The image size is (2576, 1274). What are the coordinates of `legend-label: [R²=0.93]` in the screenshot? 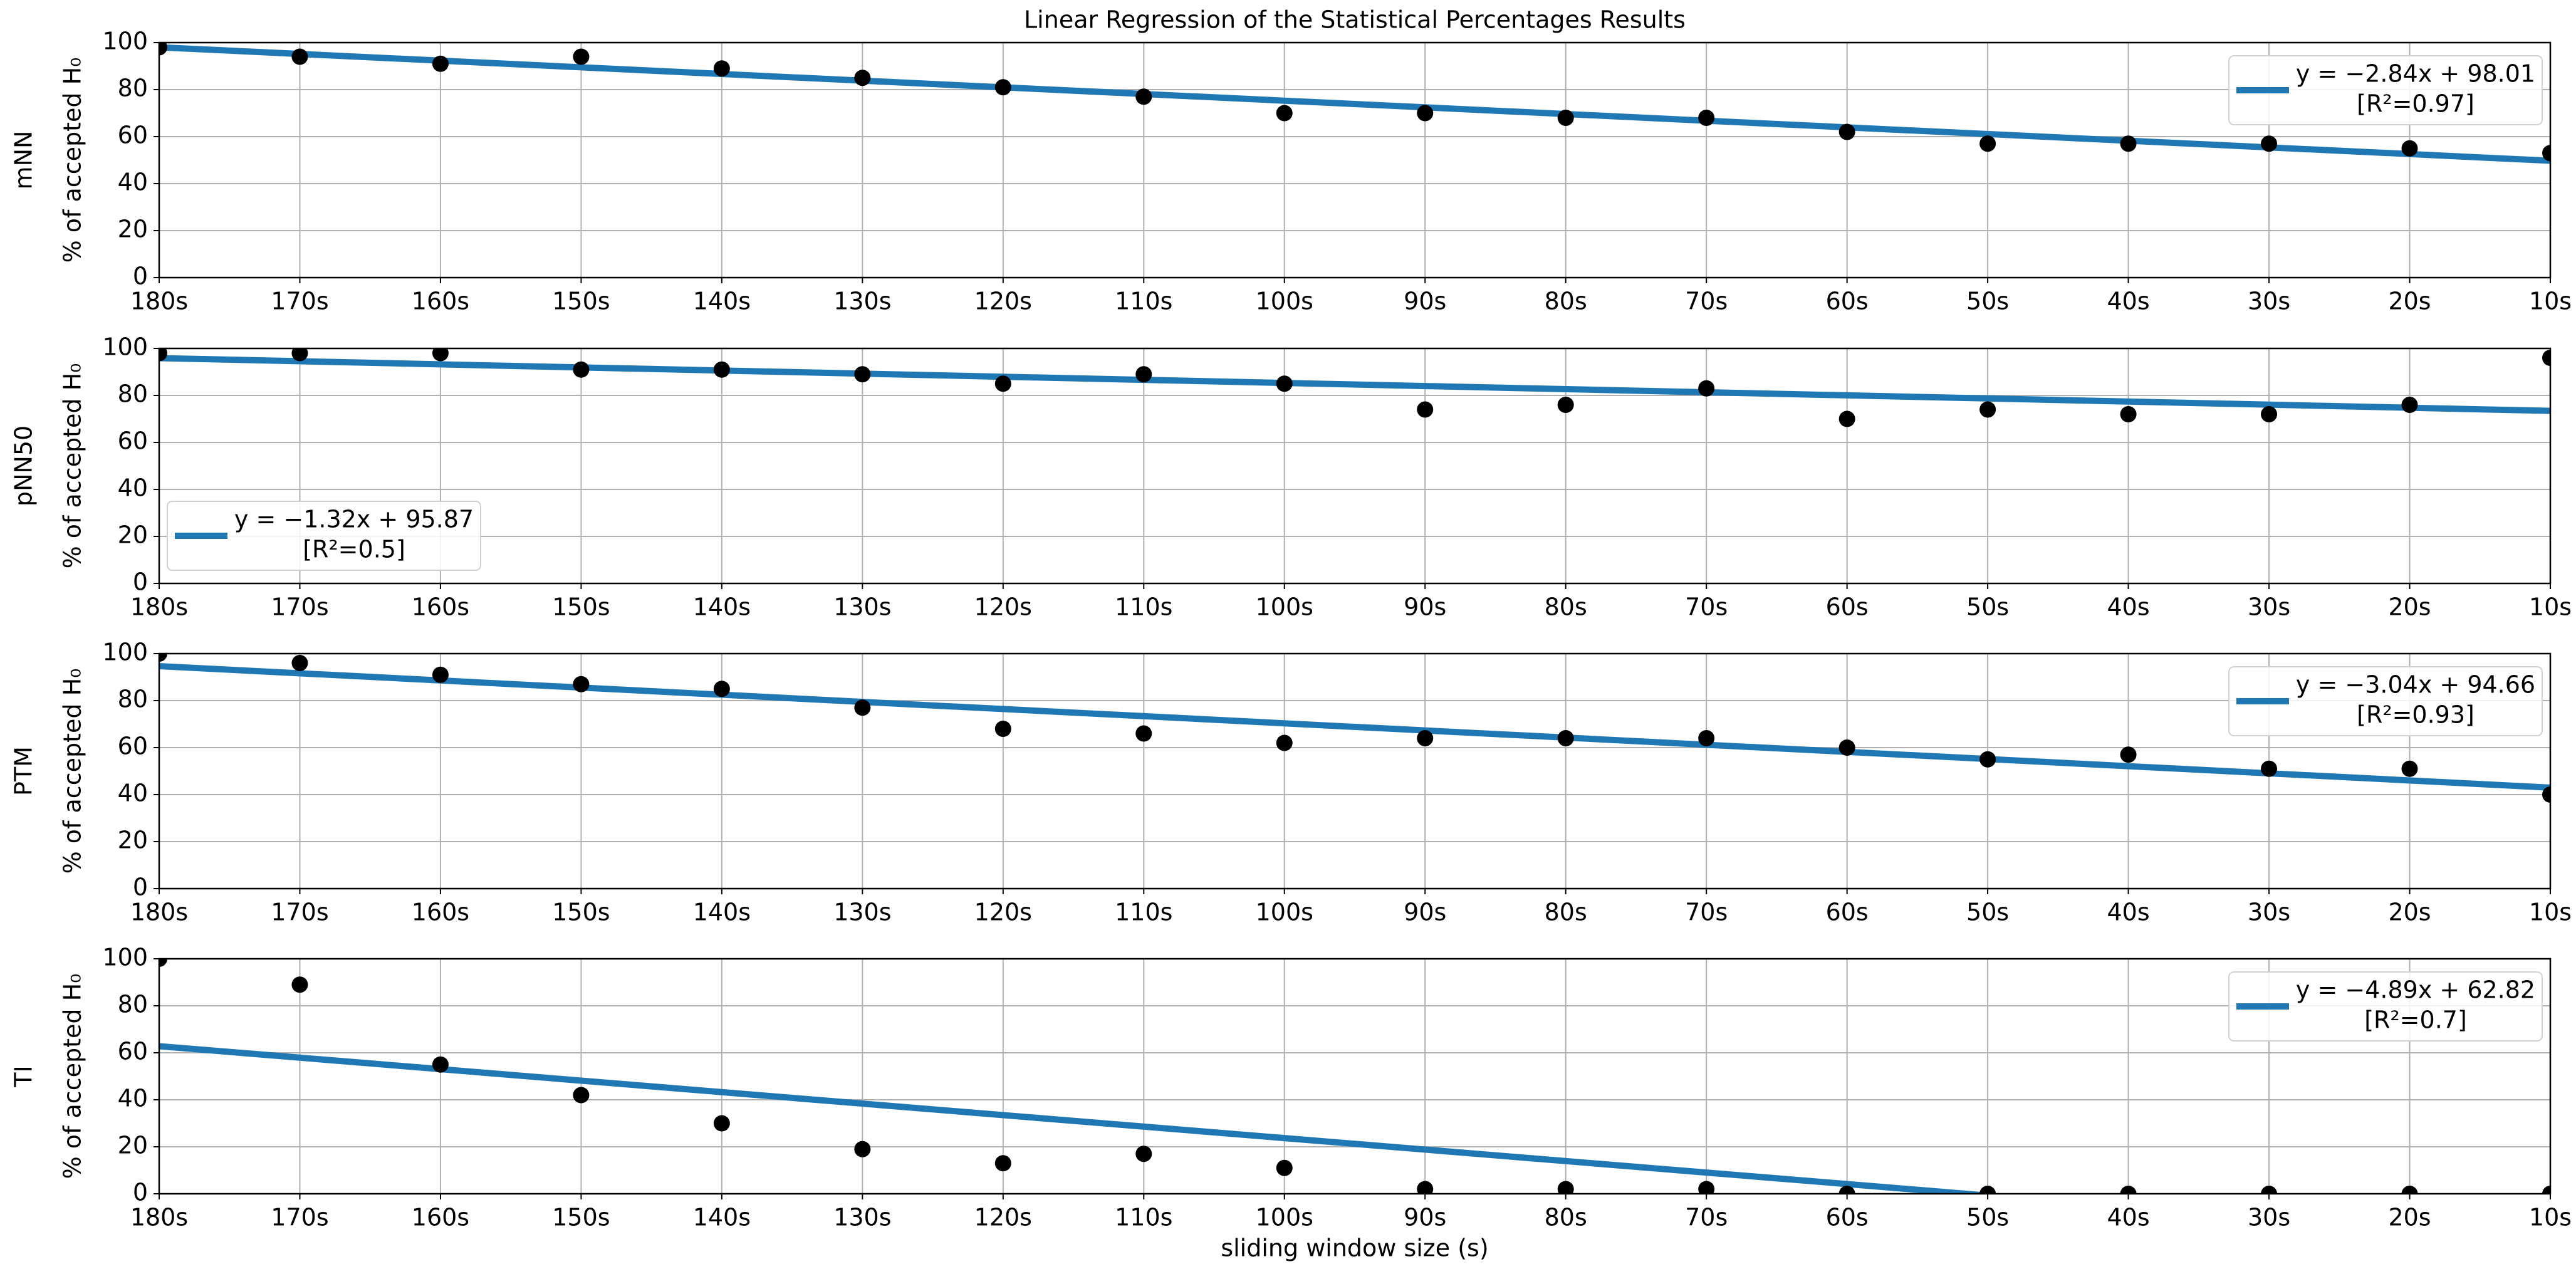 It's located at (2415, 715).